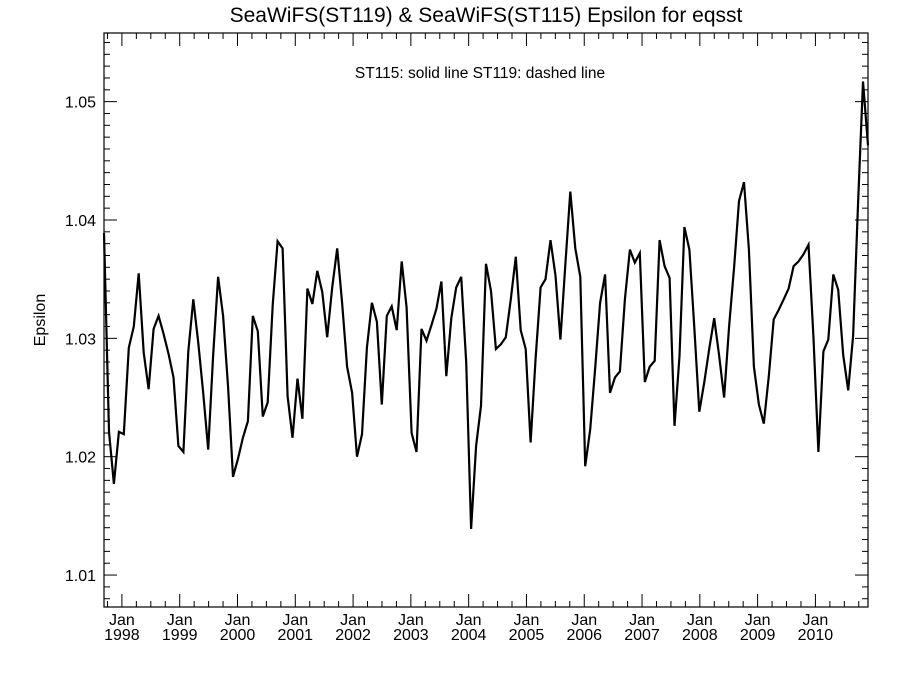 The height and width of the screenshot is (675, 900). What do you see at coordinates (295, 635) in the screenshot?
I see `x-tick-year: 2001` at bounding box center [295, 635].